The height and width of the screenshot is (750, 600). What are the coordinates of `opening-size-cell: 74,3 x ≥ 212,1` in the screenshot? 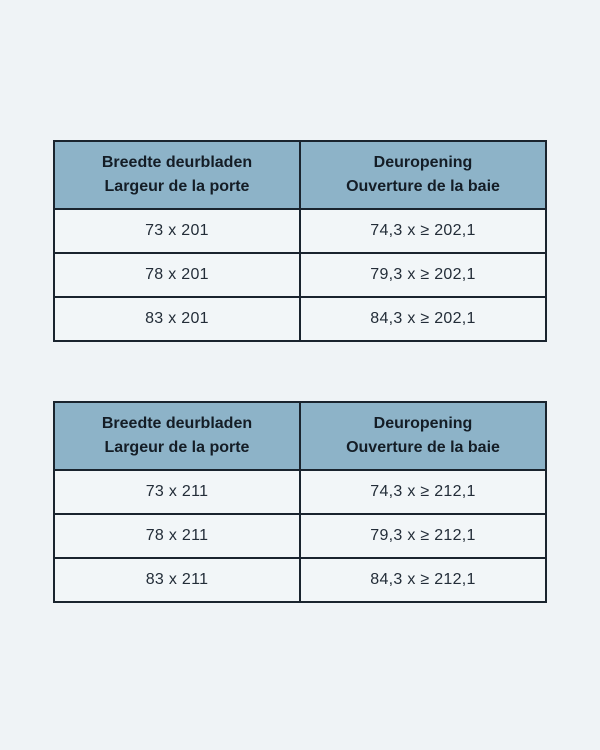 It's located at (423, 492).